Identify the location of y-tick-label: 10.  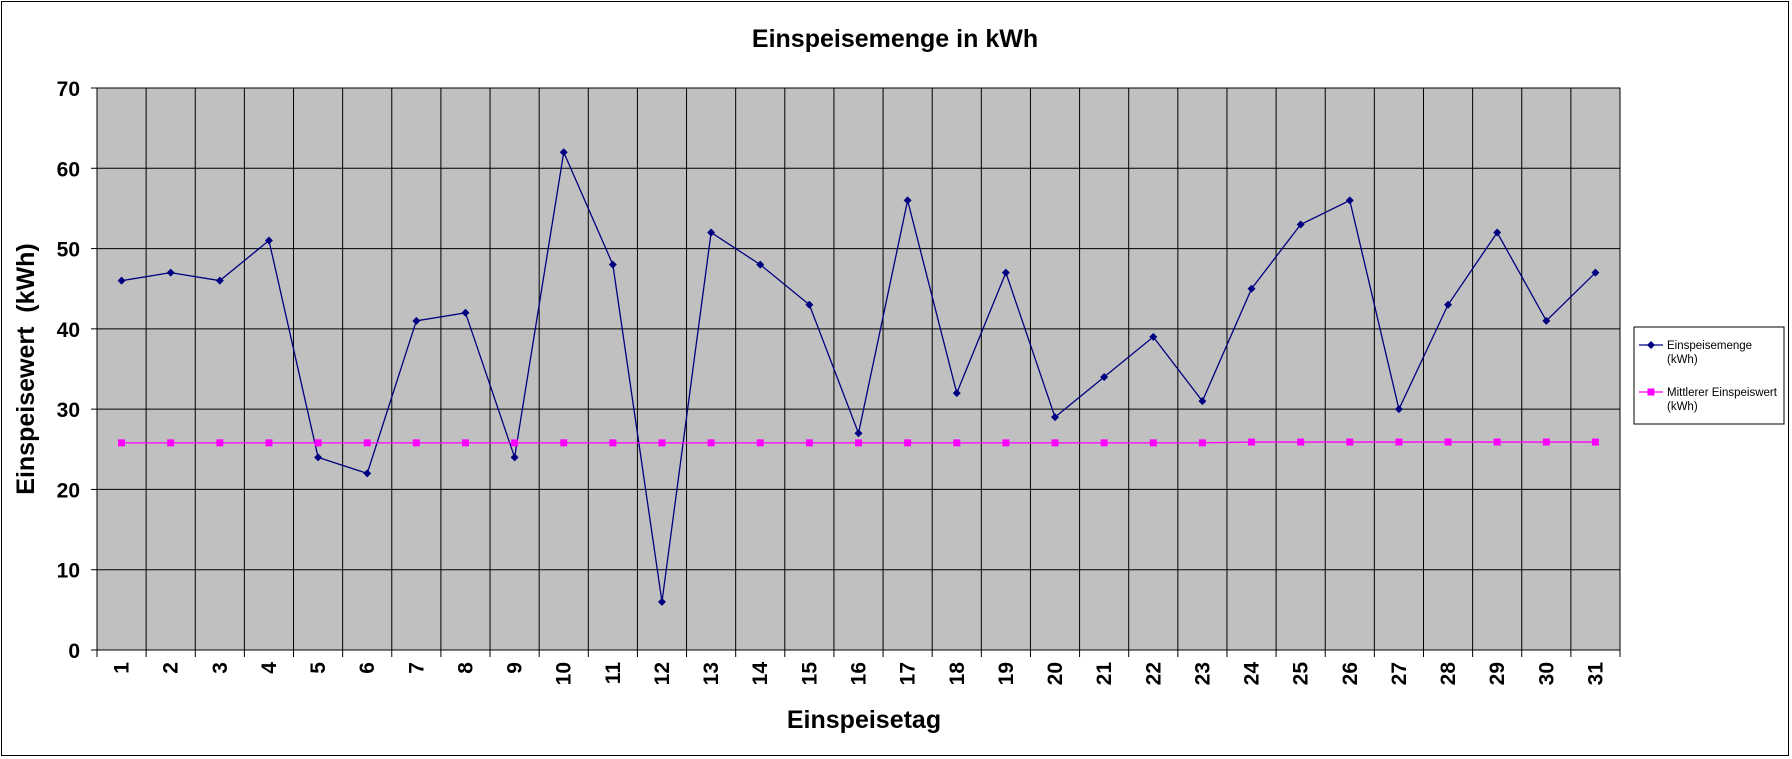
(68, 571).